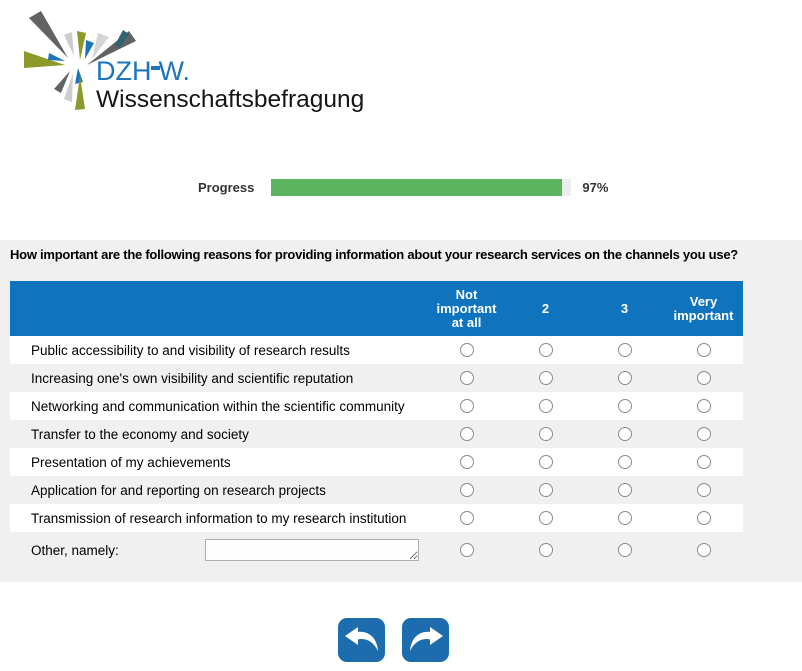  Describe the element at coordinates (218, 308) in the screenshot. I see `header-spacer` at that location.